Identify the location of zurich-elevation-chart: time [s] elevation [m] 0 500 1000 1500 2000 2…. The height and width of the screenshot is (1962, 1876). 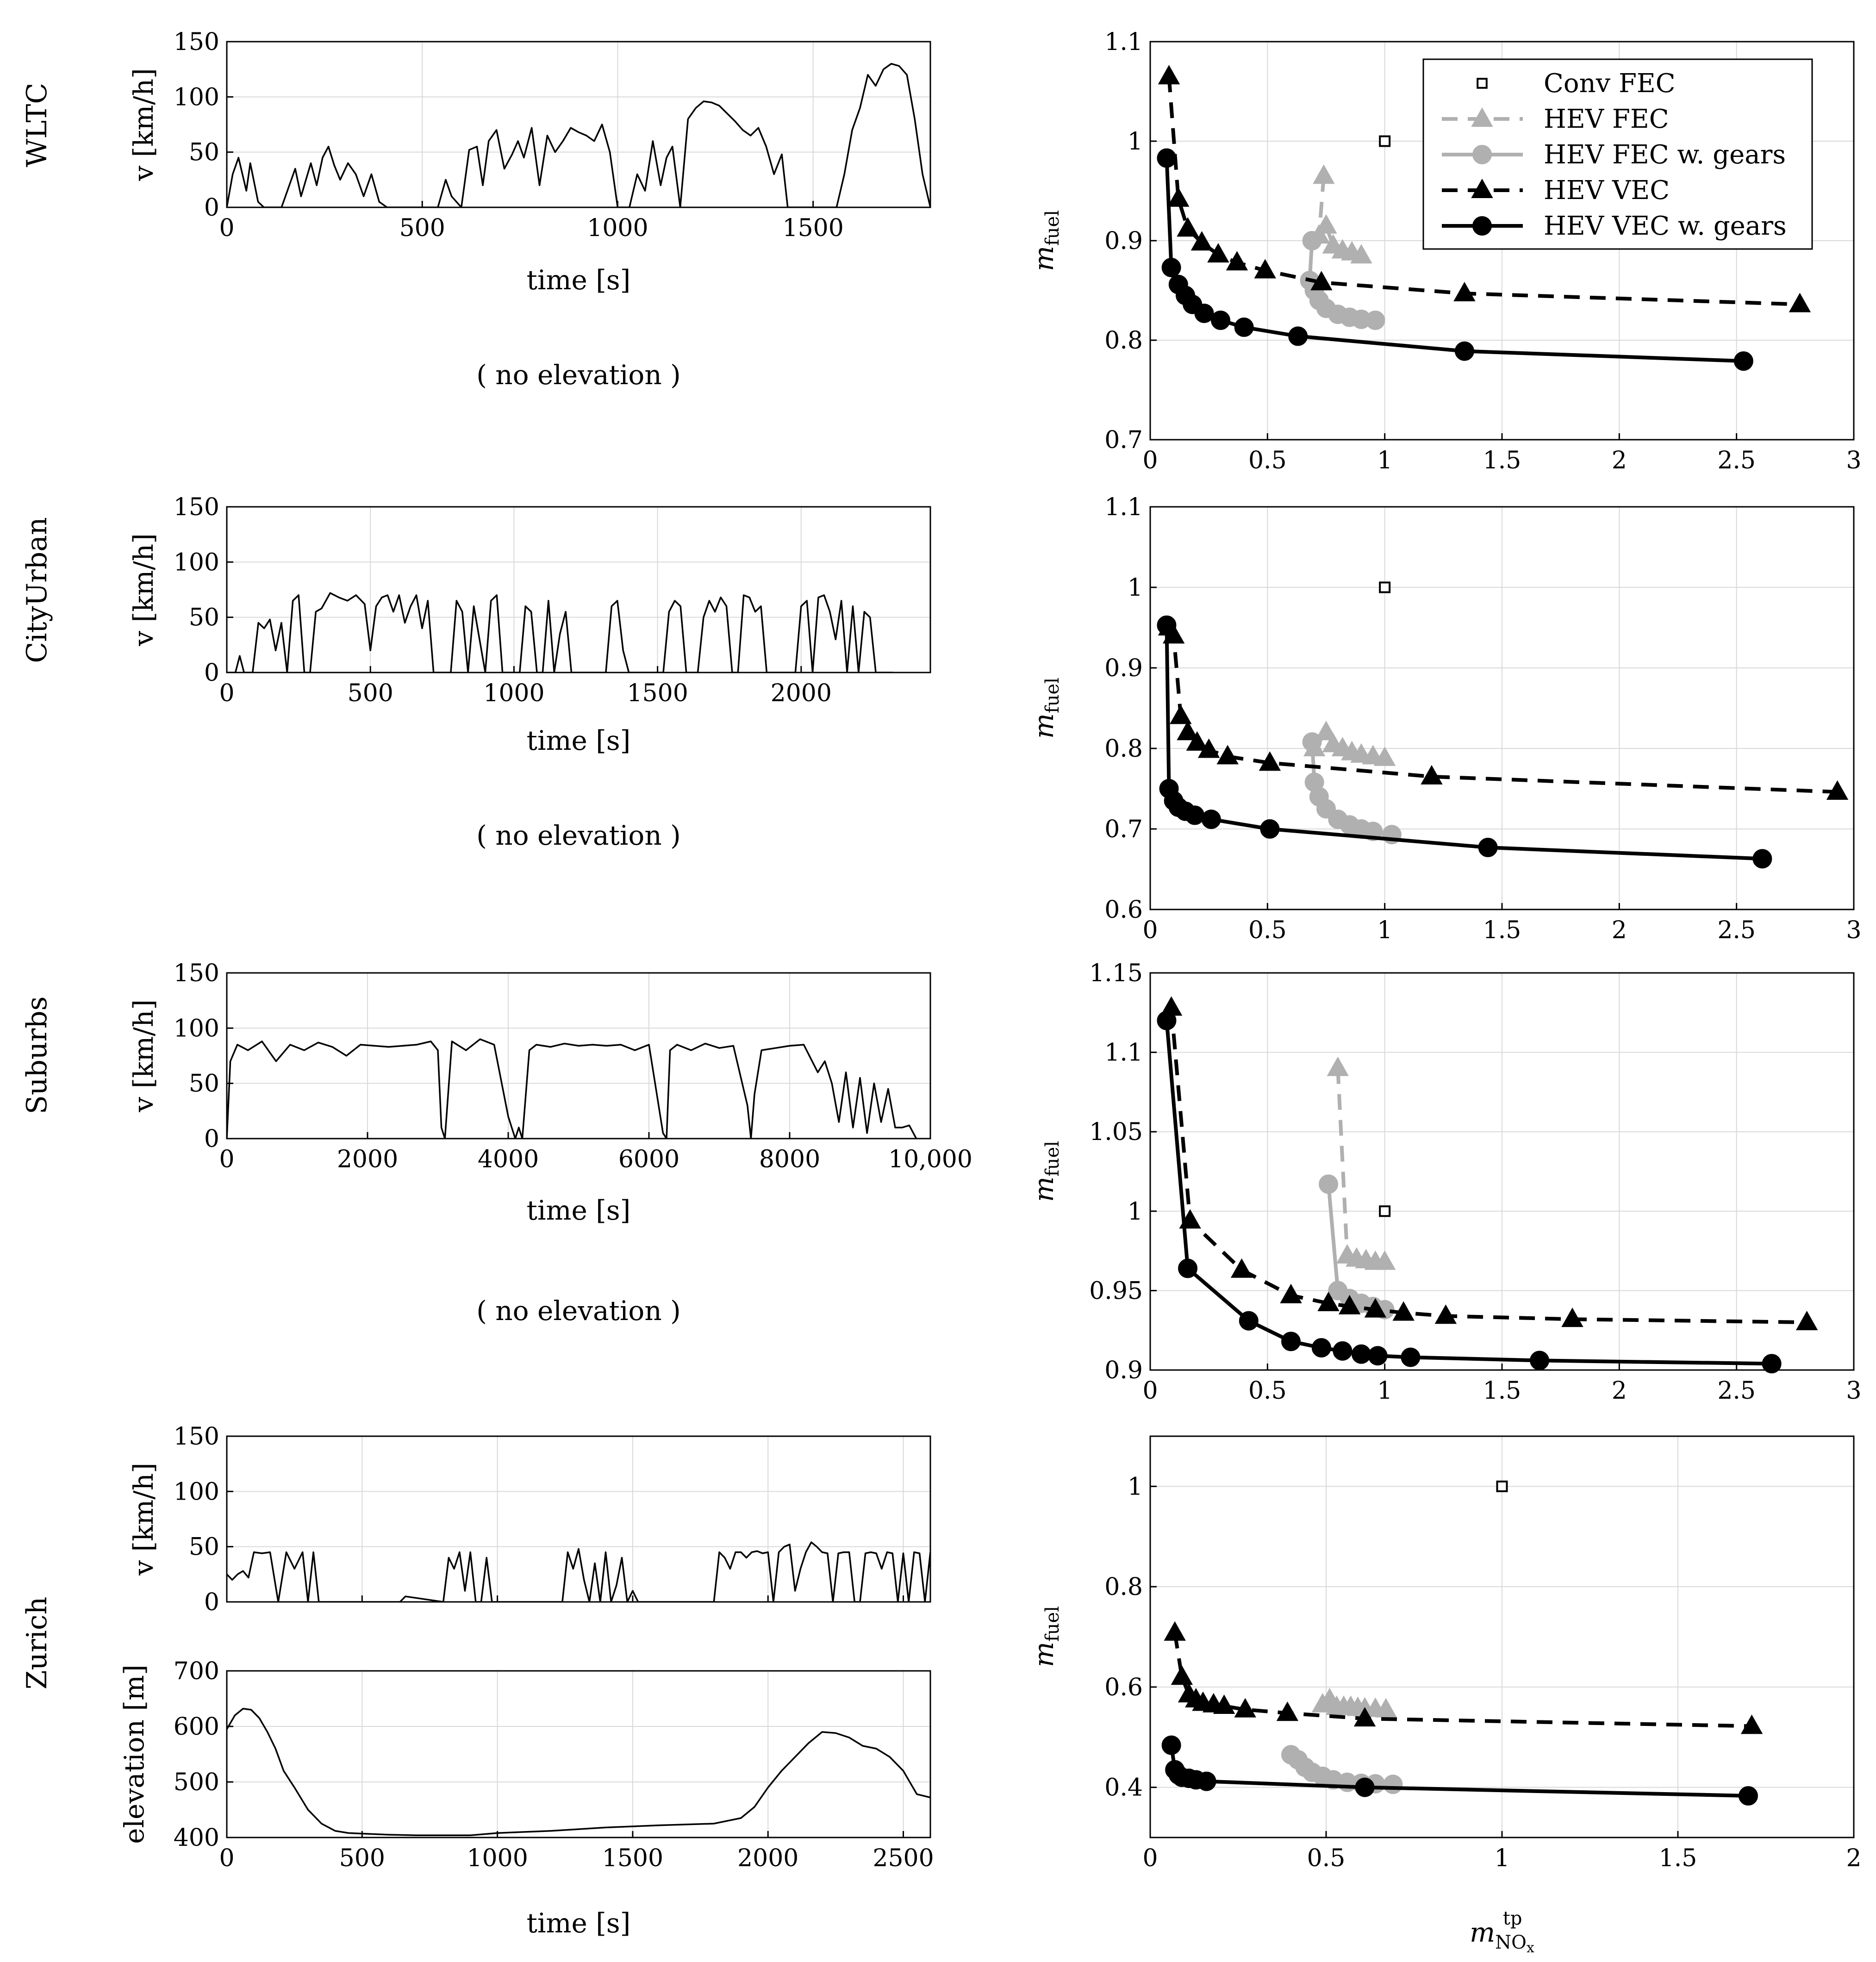
(526, 1798).